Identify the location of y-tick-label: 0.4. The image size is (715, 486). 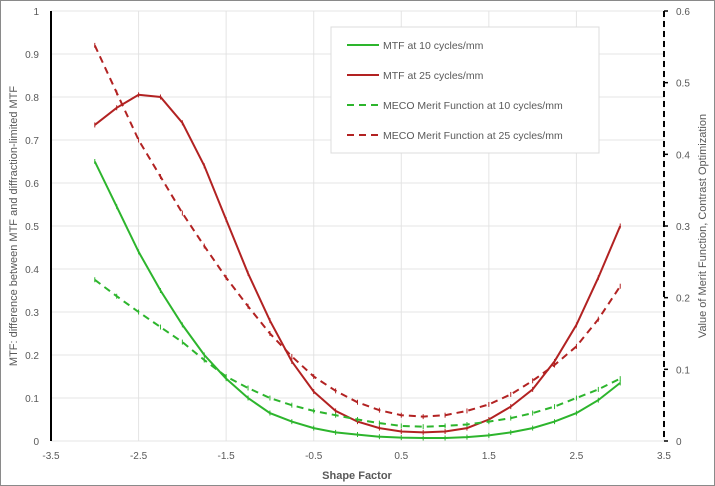
(32, 270).